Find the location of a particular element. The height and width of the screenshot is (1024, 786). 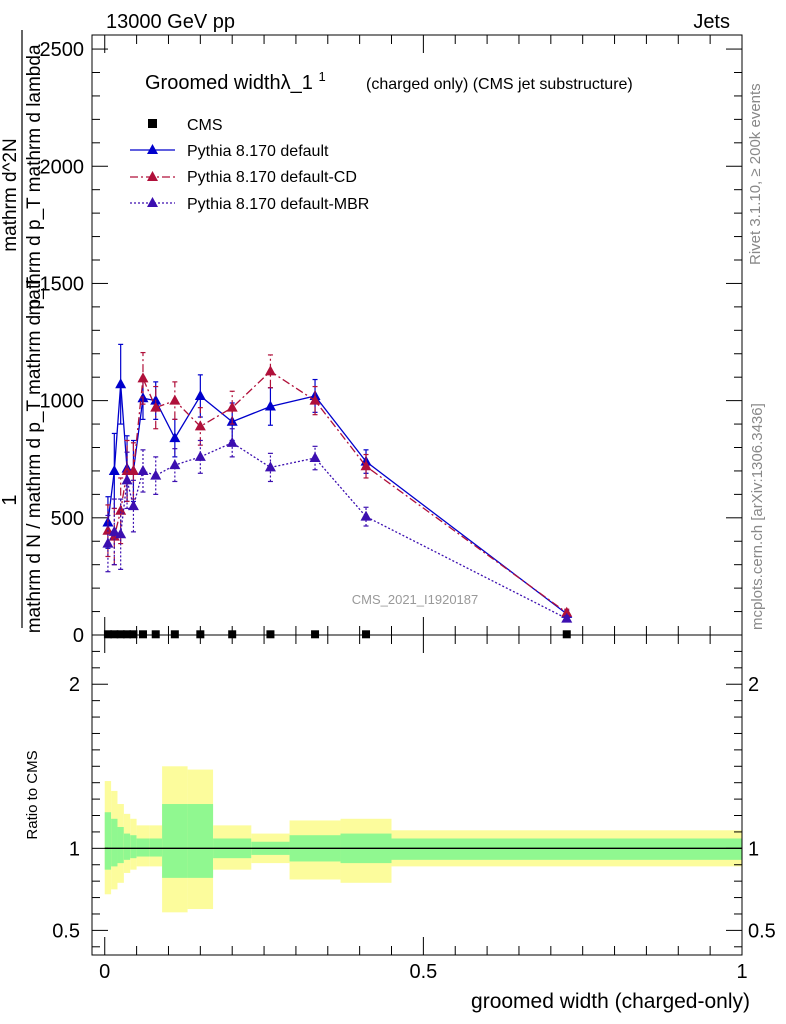

ratio-y-tick-label-right: 2 is located at coordinates (753, 685).